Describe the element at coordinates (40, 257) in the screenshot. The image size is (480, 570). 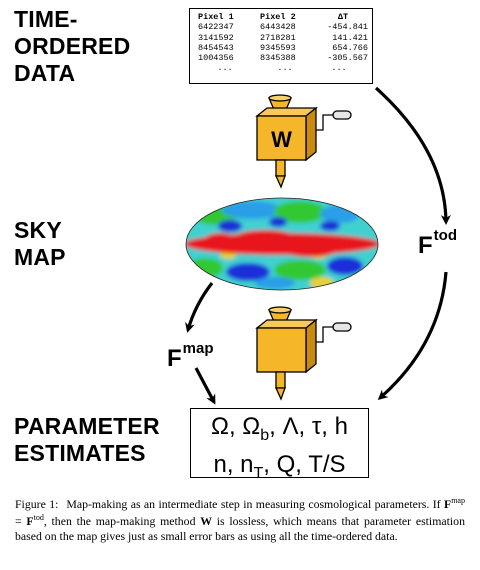
I see `stage-line: MAP` at that location.